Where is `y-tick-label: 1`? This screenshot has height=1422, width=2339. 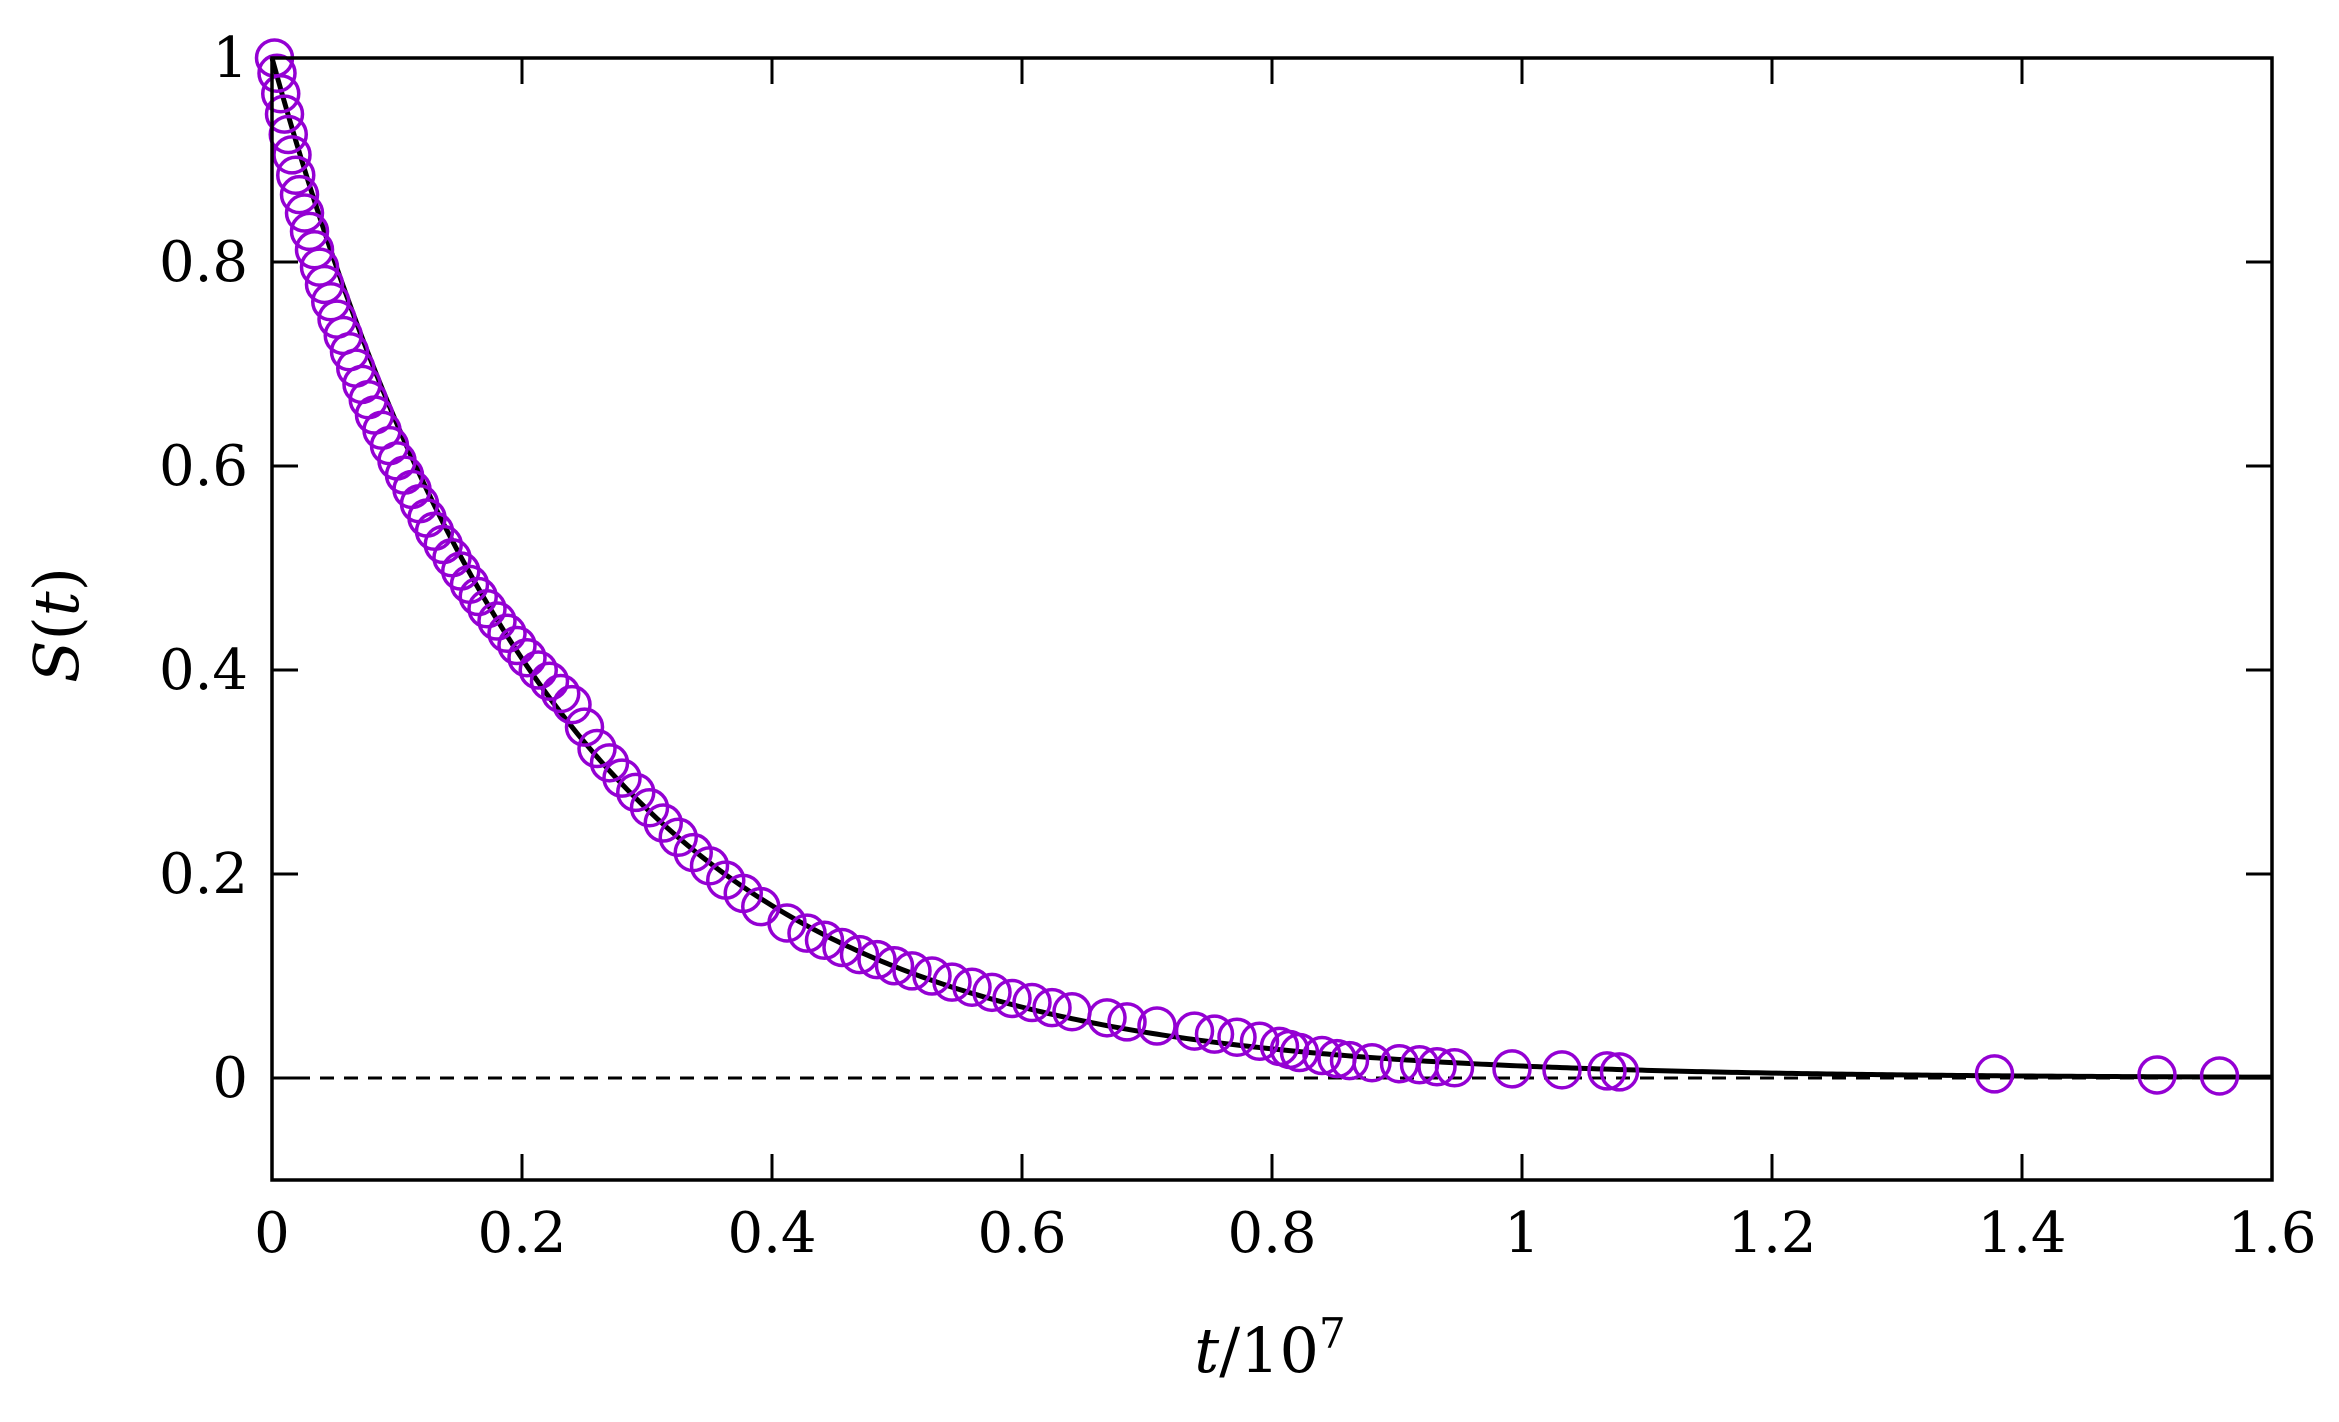
y-tick-label: 1 is located at coordinates (230, 58).